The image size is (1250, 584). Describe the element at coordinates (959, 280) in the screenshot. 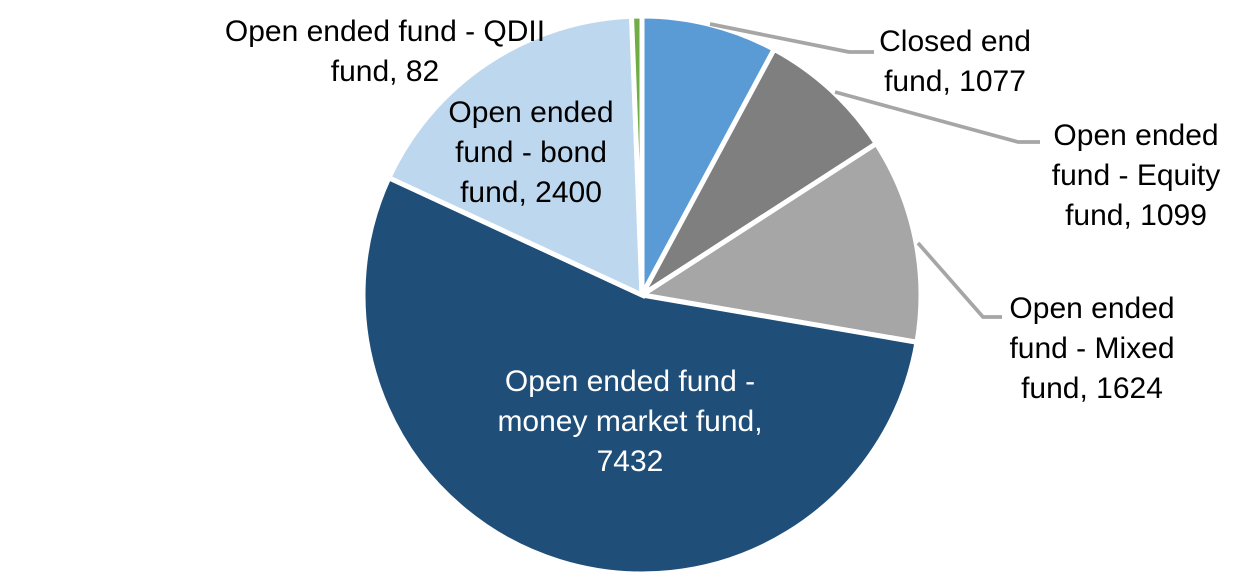

I see `leader-line-open-ended-mixed-fund` at that location.